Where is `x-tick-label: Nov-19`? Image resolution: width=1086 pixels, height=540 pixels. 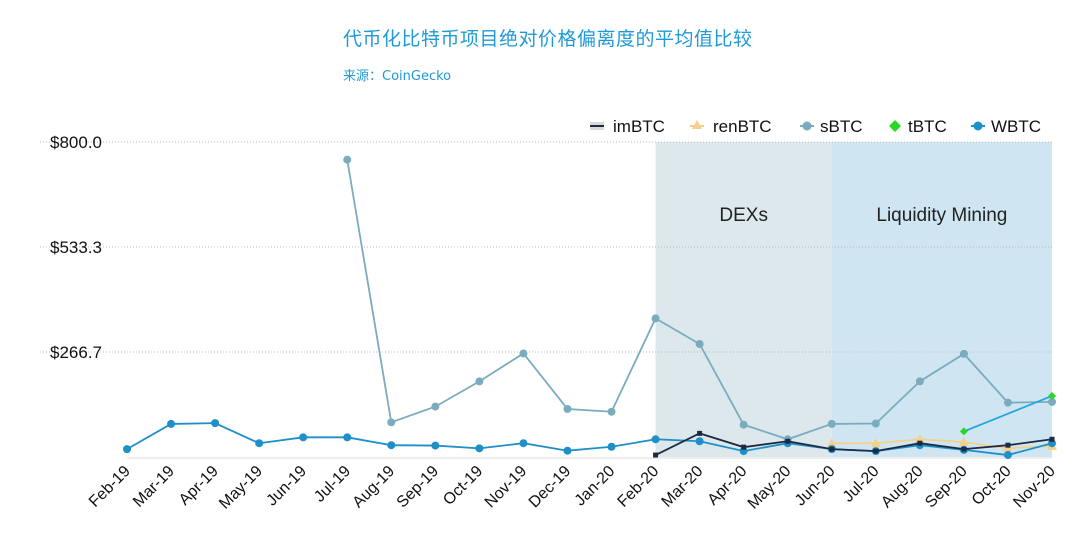 x-tick-label: Nov-19 is located at coordinates (506, 487).